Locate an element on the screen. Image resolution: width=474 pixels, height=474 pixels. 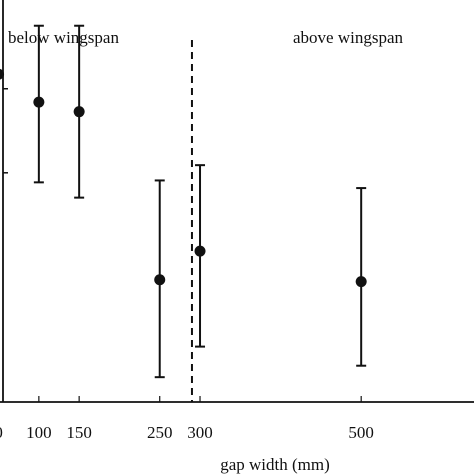
x-tick-label: 500 is located at coordinates (361, 432).